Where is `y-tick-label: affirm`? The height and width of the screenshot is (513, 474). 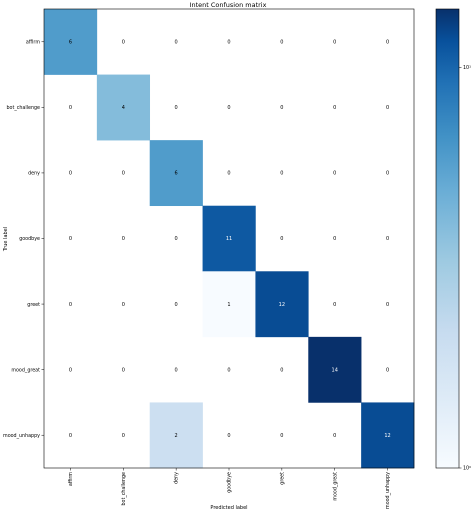
y-tick-label: affirm is located at coordinates (33, 42).